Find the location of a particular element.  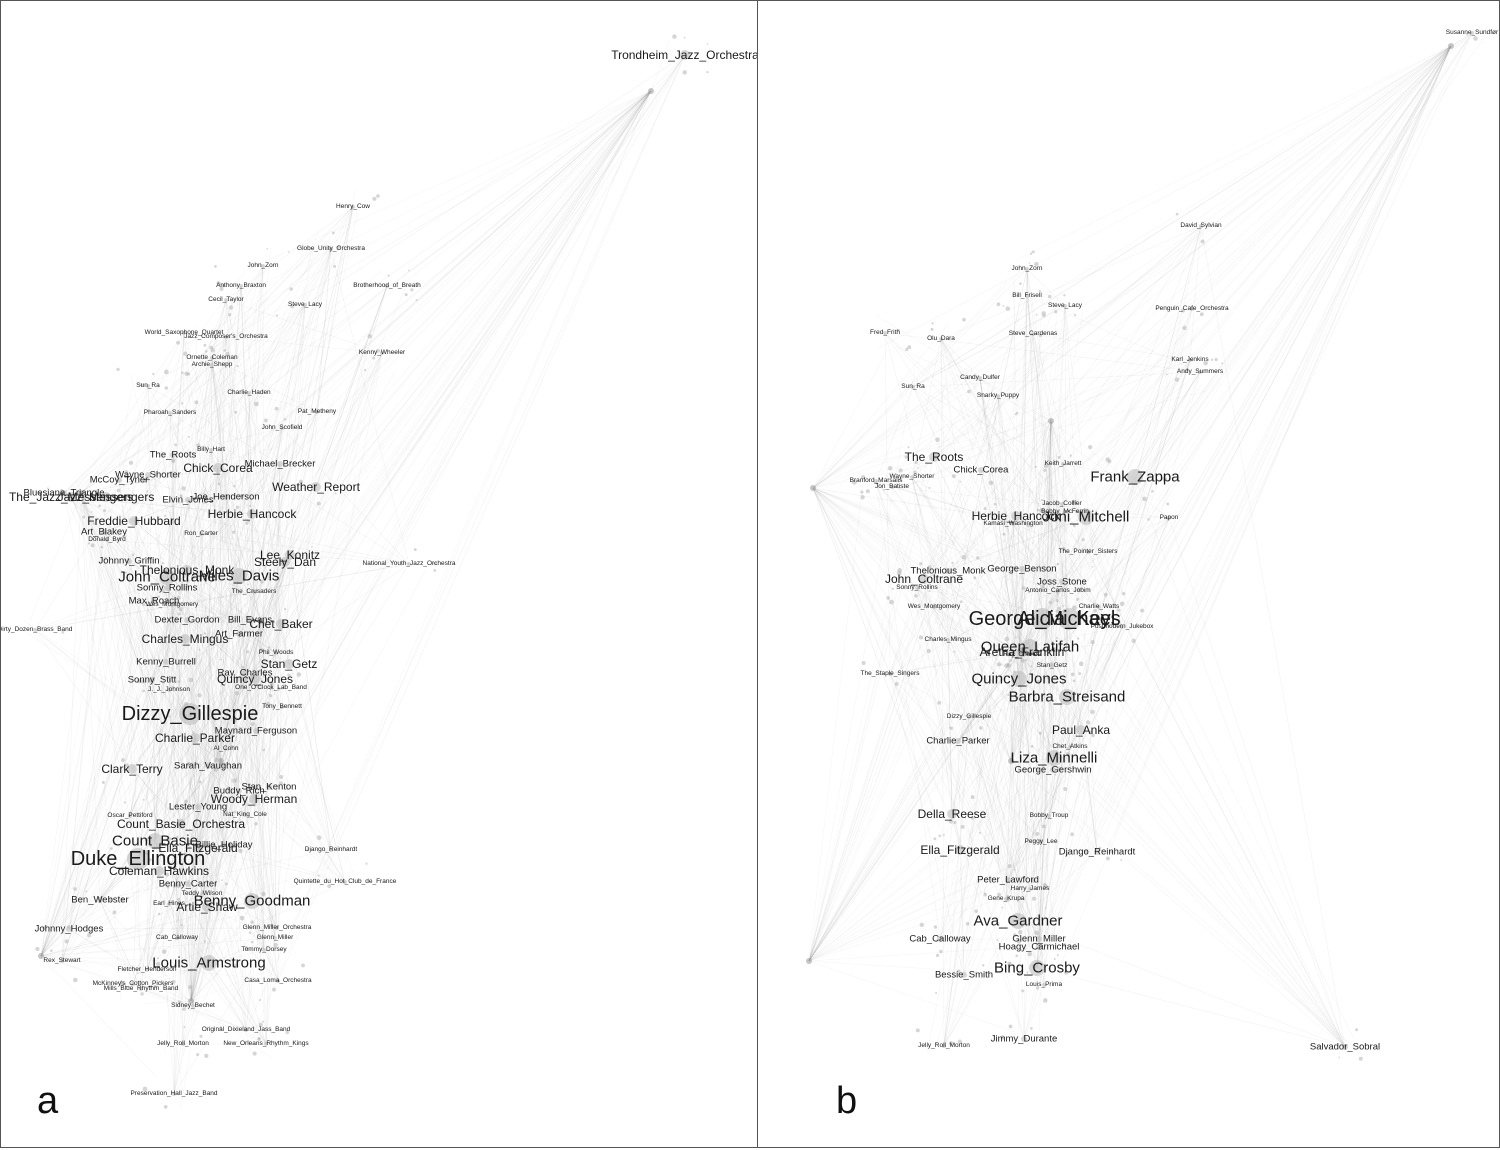

node-label-benny-carter: Benny_Carter is located at coordinates (188, 884).